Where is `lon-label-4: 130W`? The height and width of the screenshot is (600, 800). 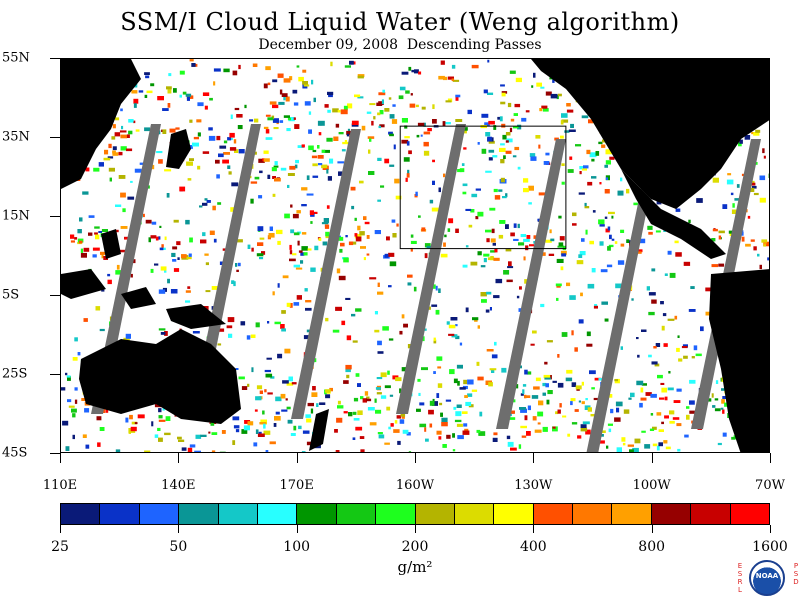 lon-label-4: 130W is located at coordinates (533, 485).